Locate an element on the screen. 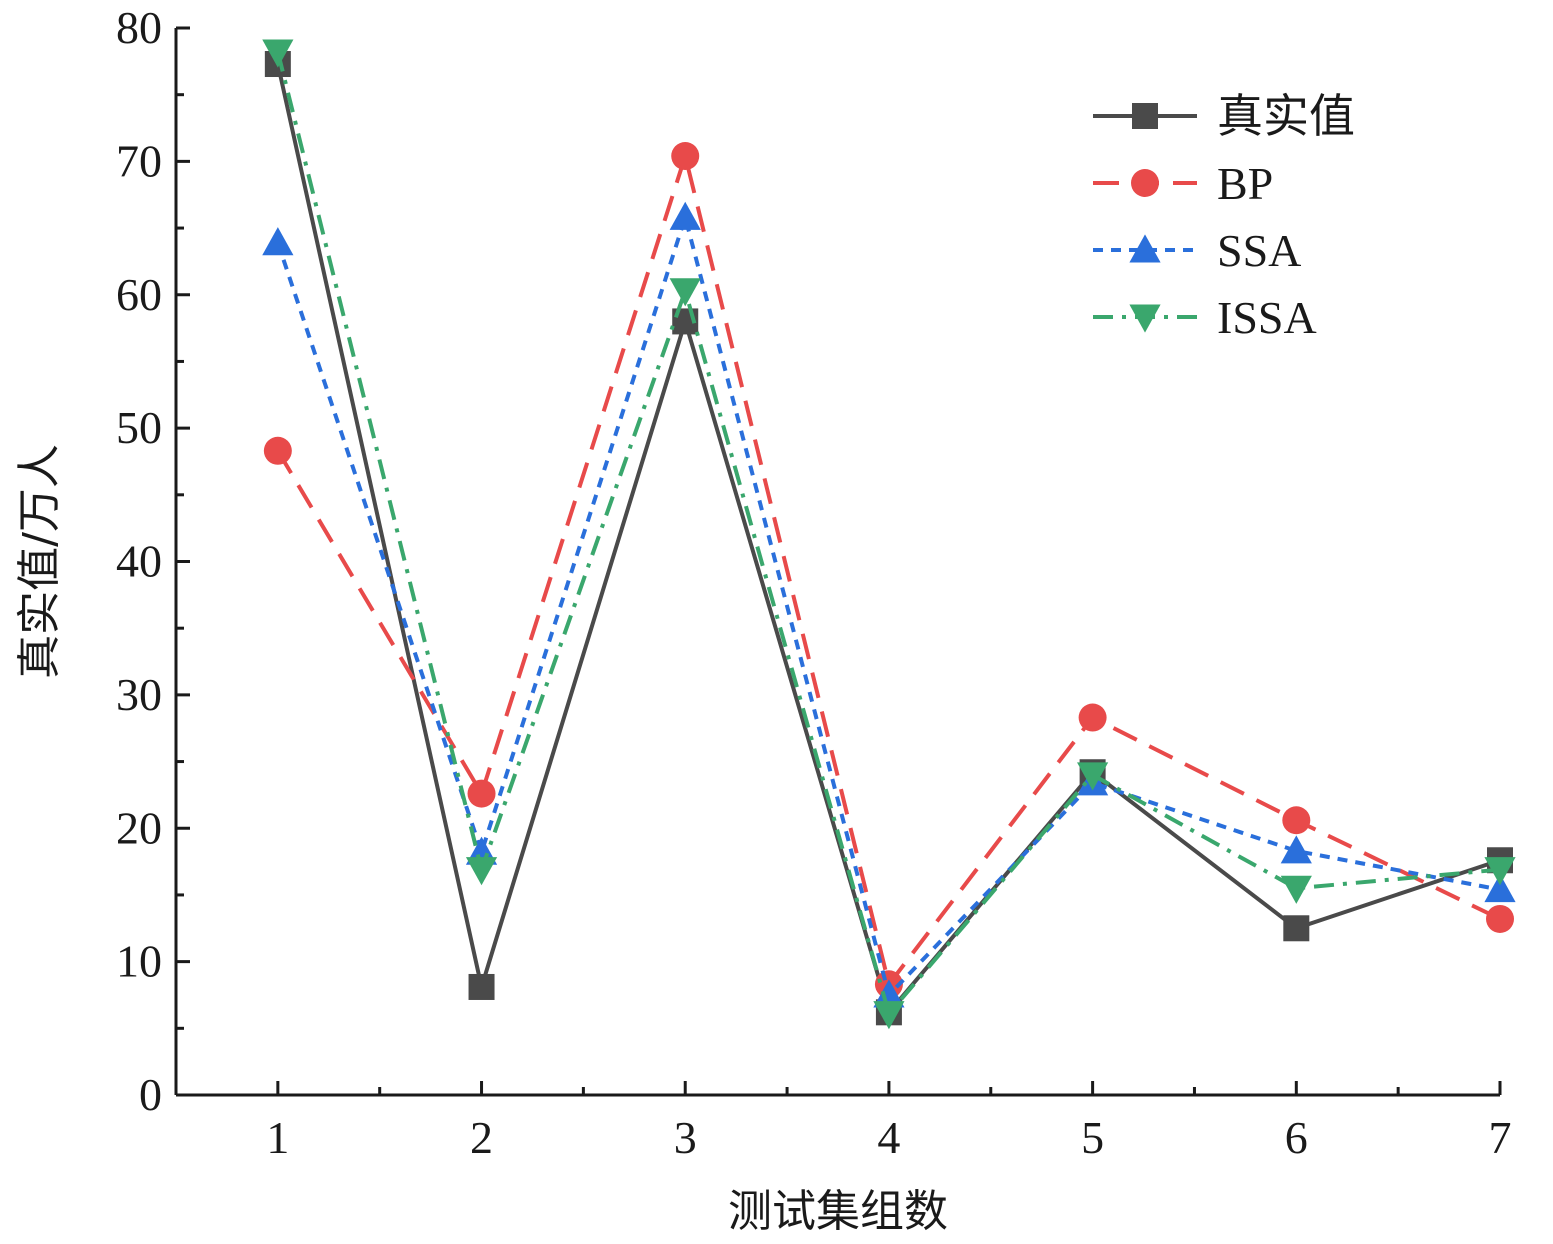  y-tick-label: 40 is located at coordinates (139, 561).